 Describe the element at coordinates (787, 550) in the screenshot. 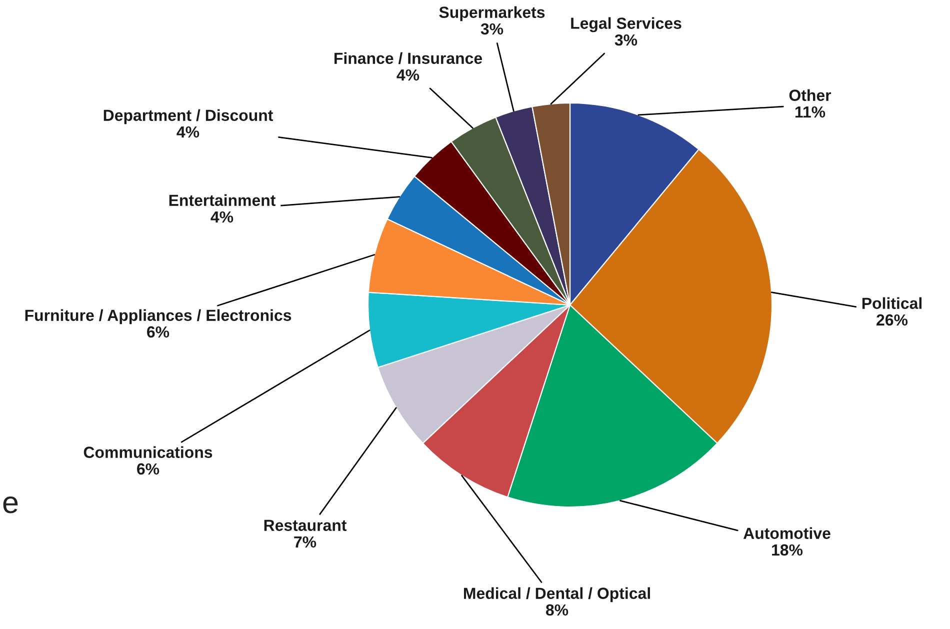

I see `data-label: 18%` at that location.